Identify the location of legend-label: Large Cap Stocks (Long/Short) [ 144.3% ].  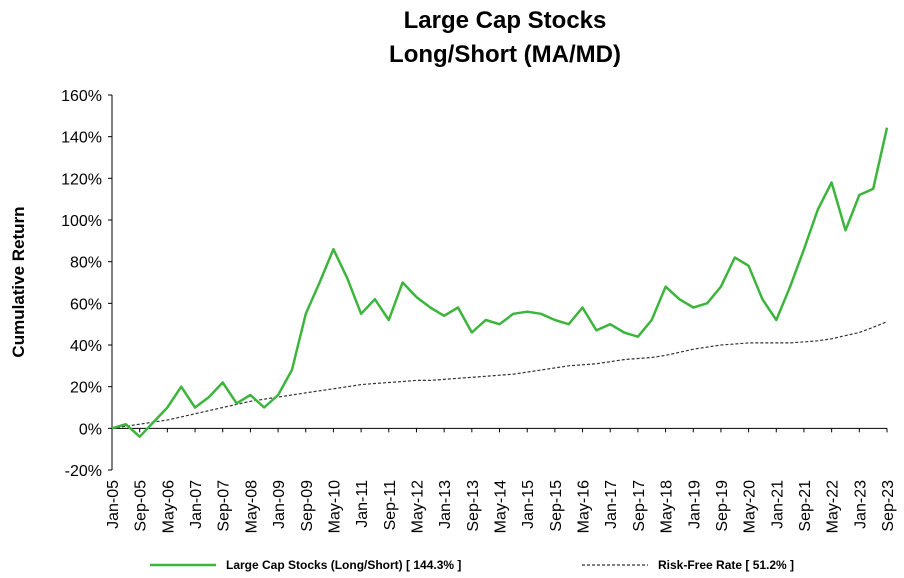
(343, 565).